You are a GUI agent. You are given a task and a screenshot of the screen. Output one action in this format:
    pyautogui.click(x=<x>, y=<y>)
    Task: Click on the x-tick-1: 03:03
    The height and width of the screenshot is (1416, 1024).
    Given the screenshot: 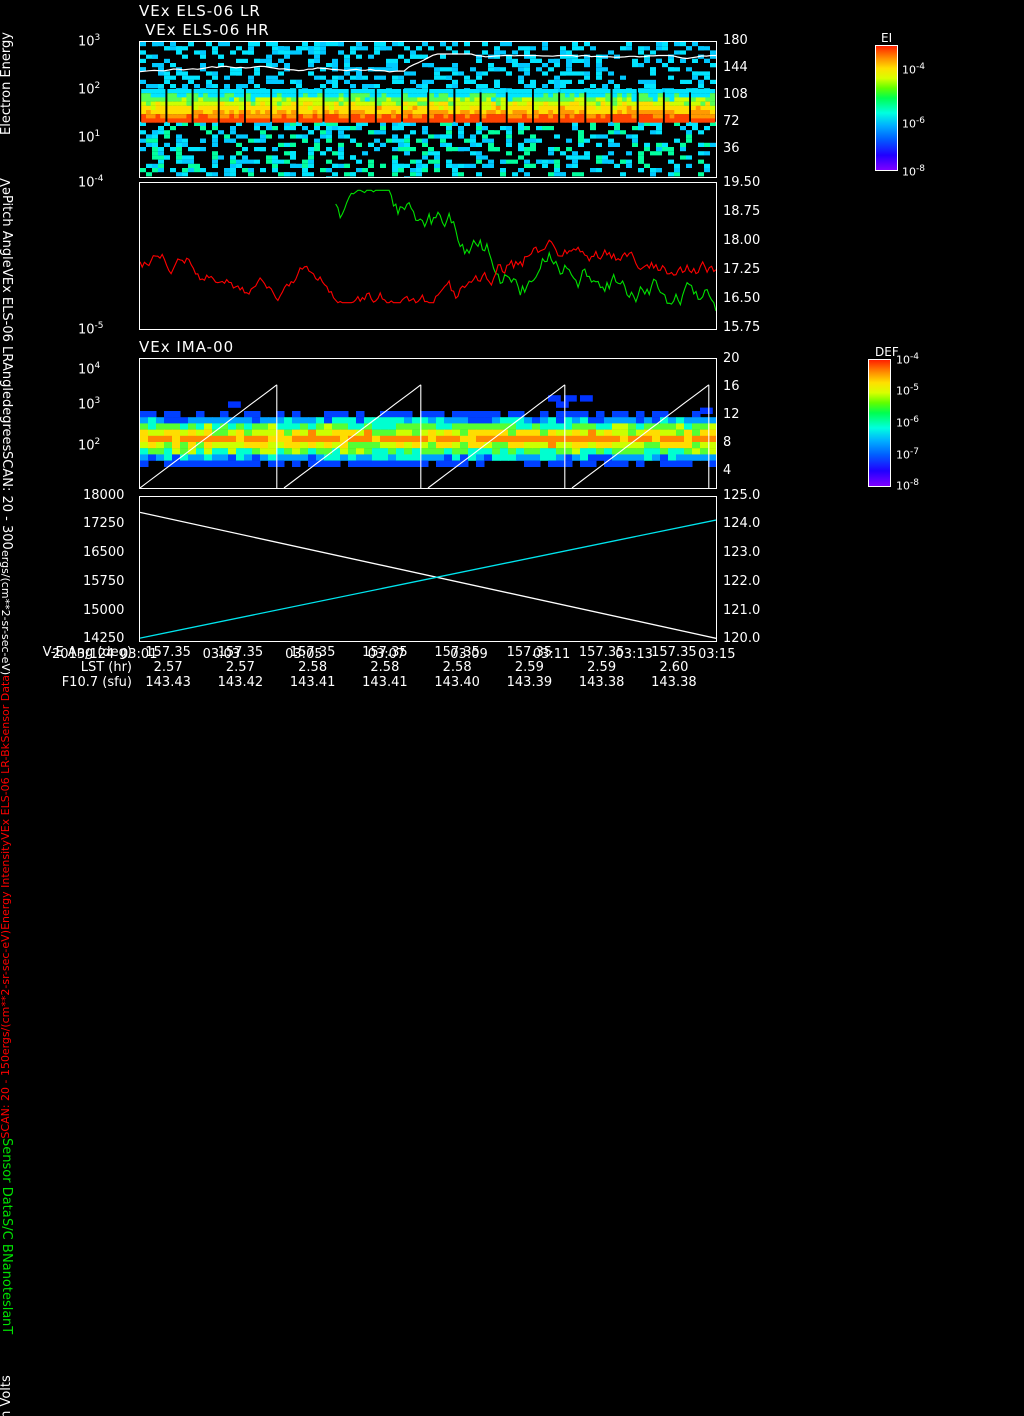 What is the action you would take?
    pyautogui.click(x=221, y=654)
    